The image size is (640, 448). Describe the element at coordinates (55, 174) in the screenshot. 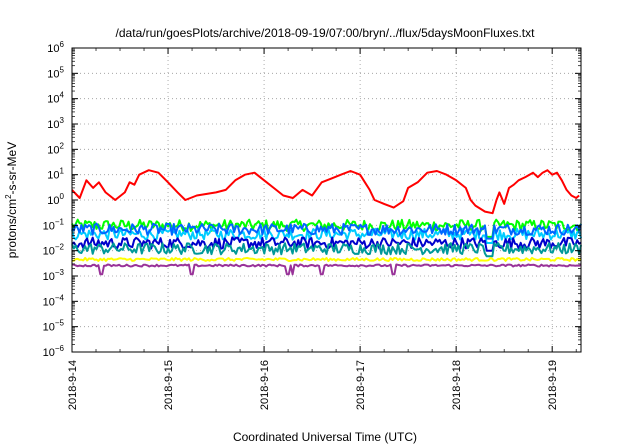

I see `y-tick-label: 10¹` at that location.